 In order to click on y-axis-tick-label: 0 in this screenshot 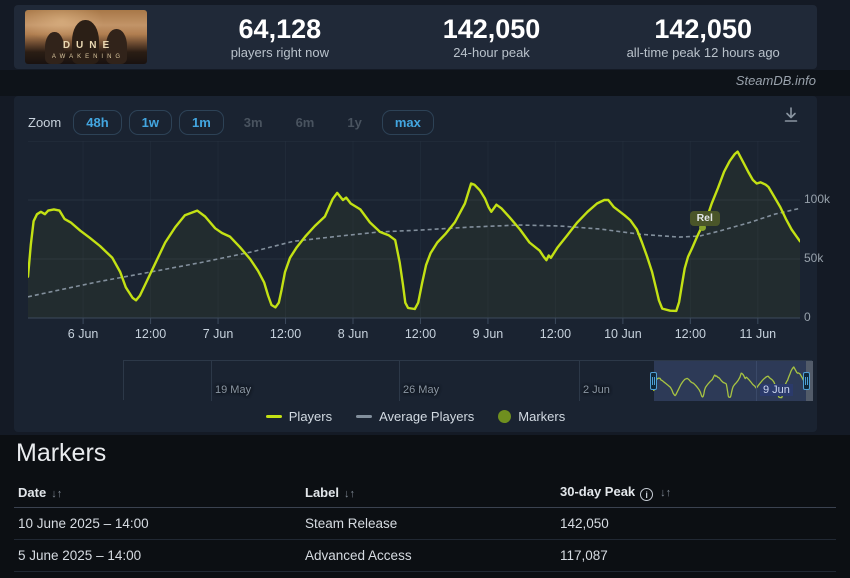, I will do `click(807, 317)`.